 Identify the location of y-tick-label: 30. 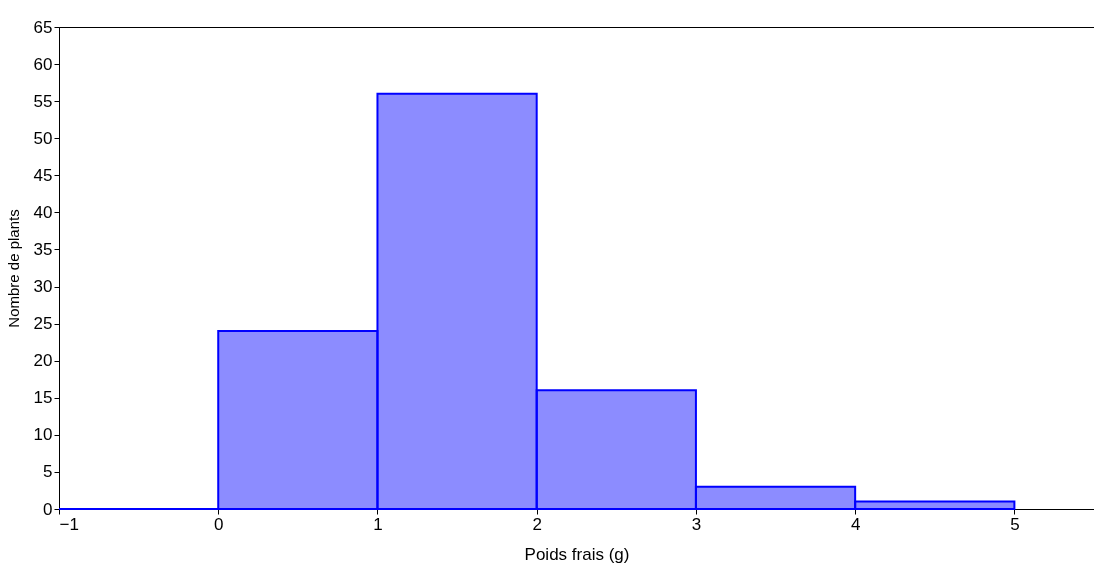
(43, 287).